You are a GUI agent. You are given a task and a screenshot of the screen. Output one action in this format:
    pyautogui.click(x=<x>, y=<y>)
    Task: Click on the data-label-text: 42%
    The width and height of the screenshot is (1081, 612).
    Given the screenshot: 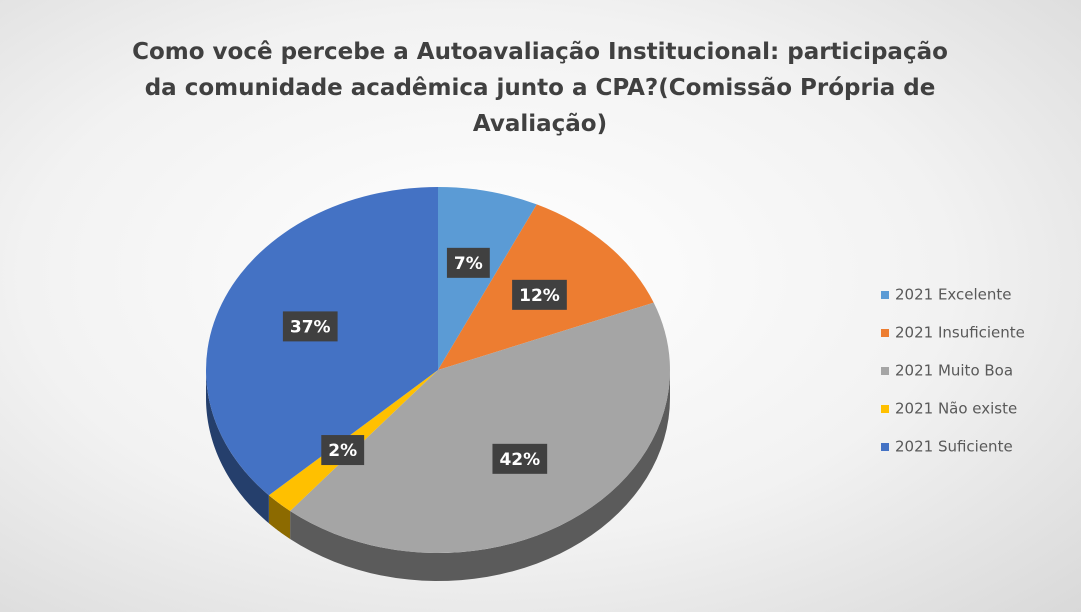 What is the action you would take?
    pyautogui.click(x=519, y=460)
    